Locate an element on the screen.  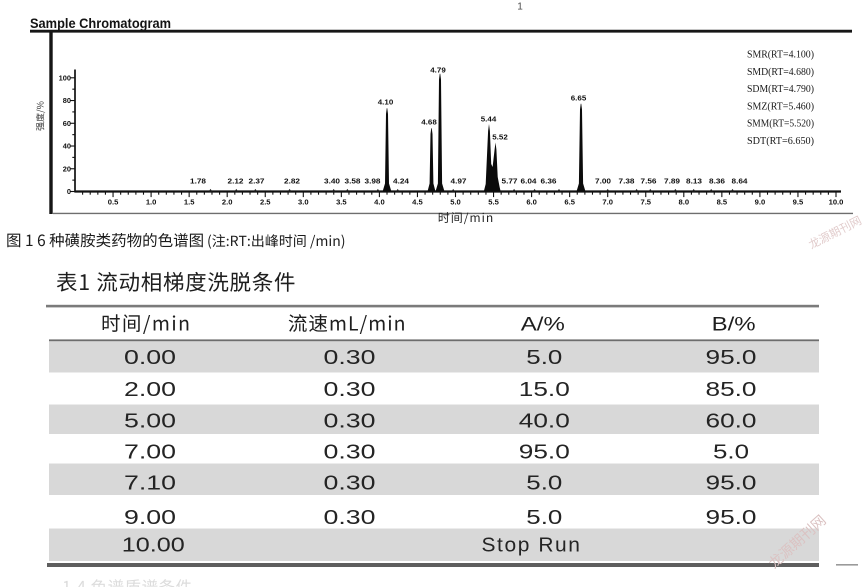
svg-text: SMM(RT=5.520) is located at coordinates (780, 124).